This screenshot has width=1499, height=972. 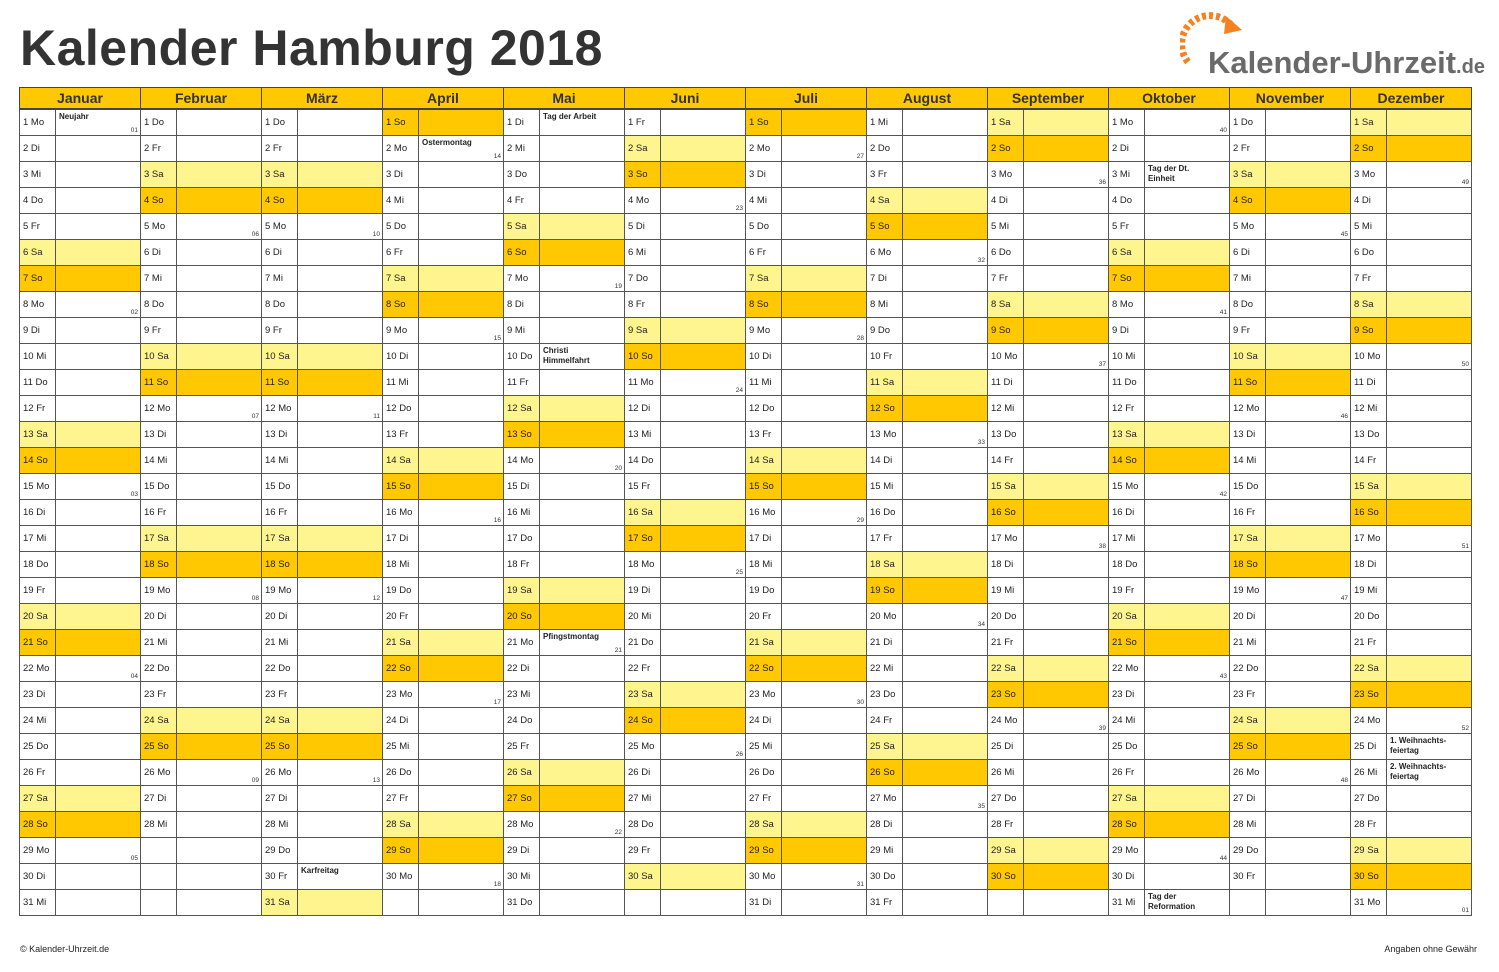 I want to click on day-cell: 26 So, so click(x=884, y=772).